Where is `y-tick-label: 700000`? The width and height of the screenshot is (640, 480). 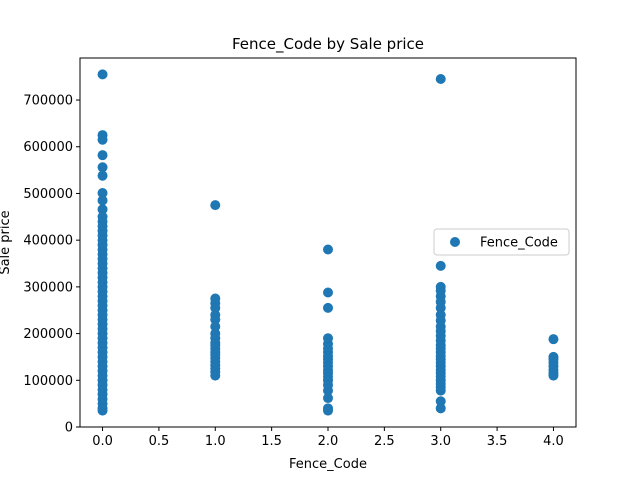 y-tick-label: 700000 is located at coordinates (48, 101).